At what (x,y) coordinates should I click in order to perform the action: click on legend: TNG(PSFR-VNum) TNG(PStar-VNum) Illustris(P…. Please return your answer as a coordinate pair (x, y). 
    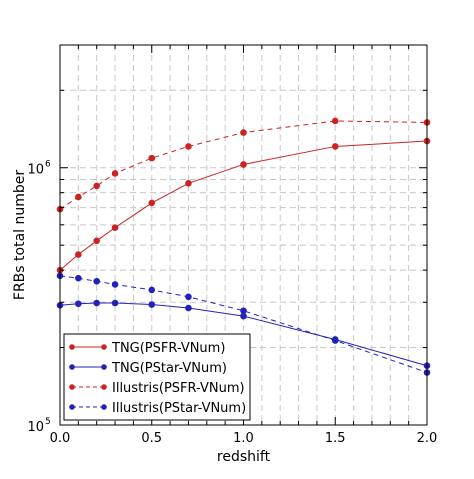
    Looking at the image, I should click on (157, 377).